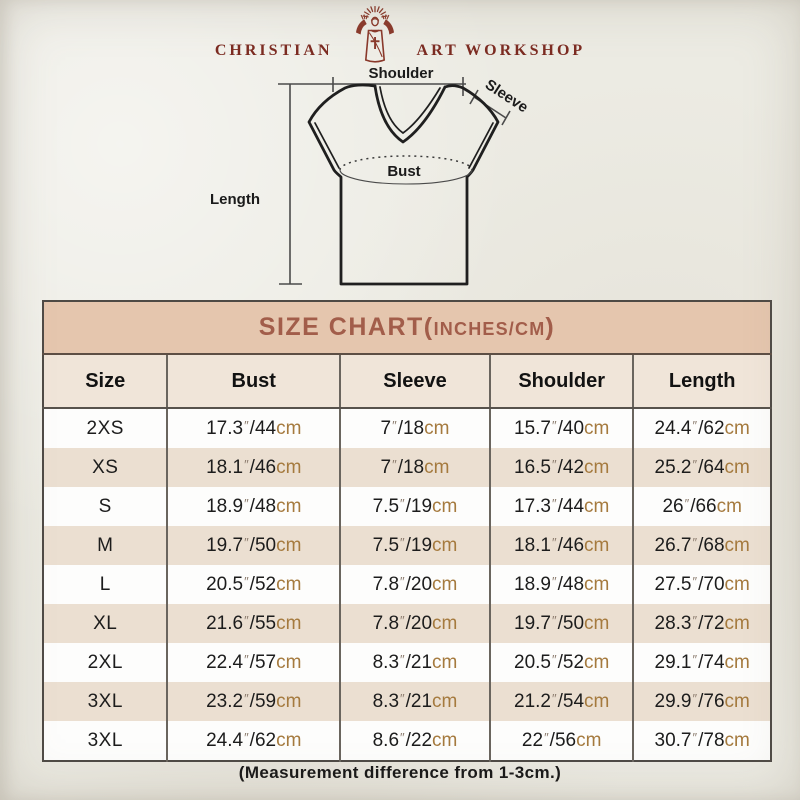  Describe the element at coordinates (414, 381) in the screenshot. I see `column-header-sleeve: Sleeve` at that location.